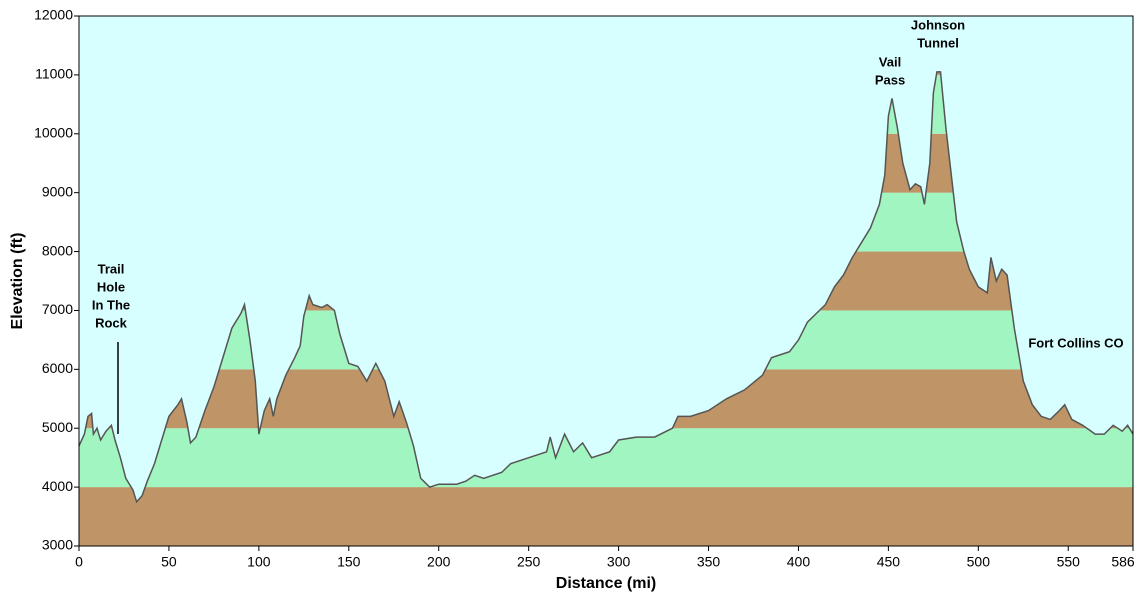  Describe the element at coordinates (111, 286) in the screenshot. I see `annotation: Hole` at that location.